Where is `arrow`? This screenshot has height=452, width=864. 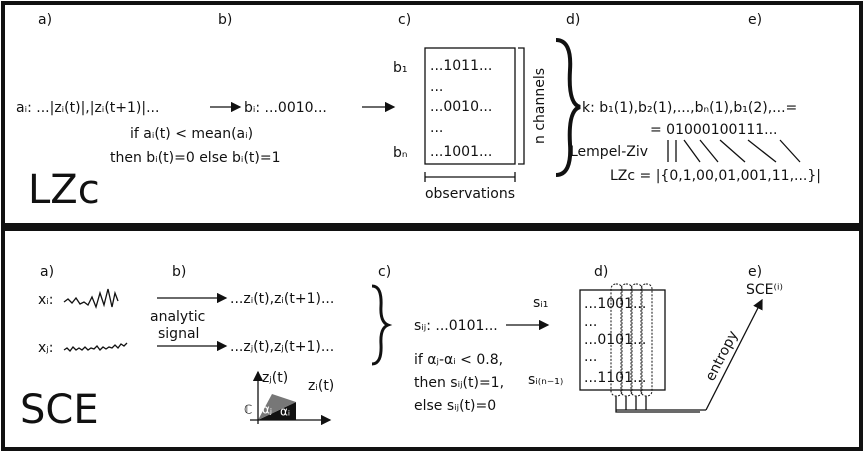 arrow is located at coordinates (734, 354).